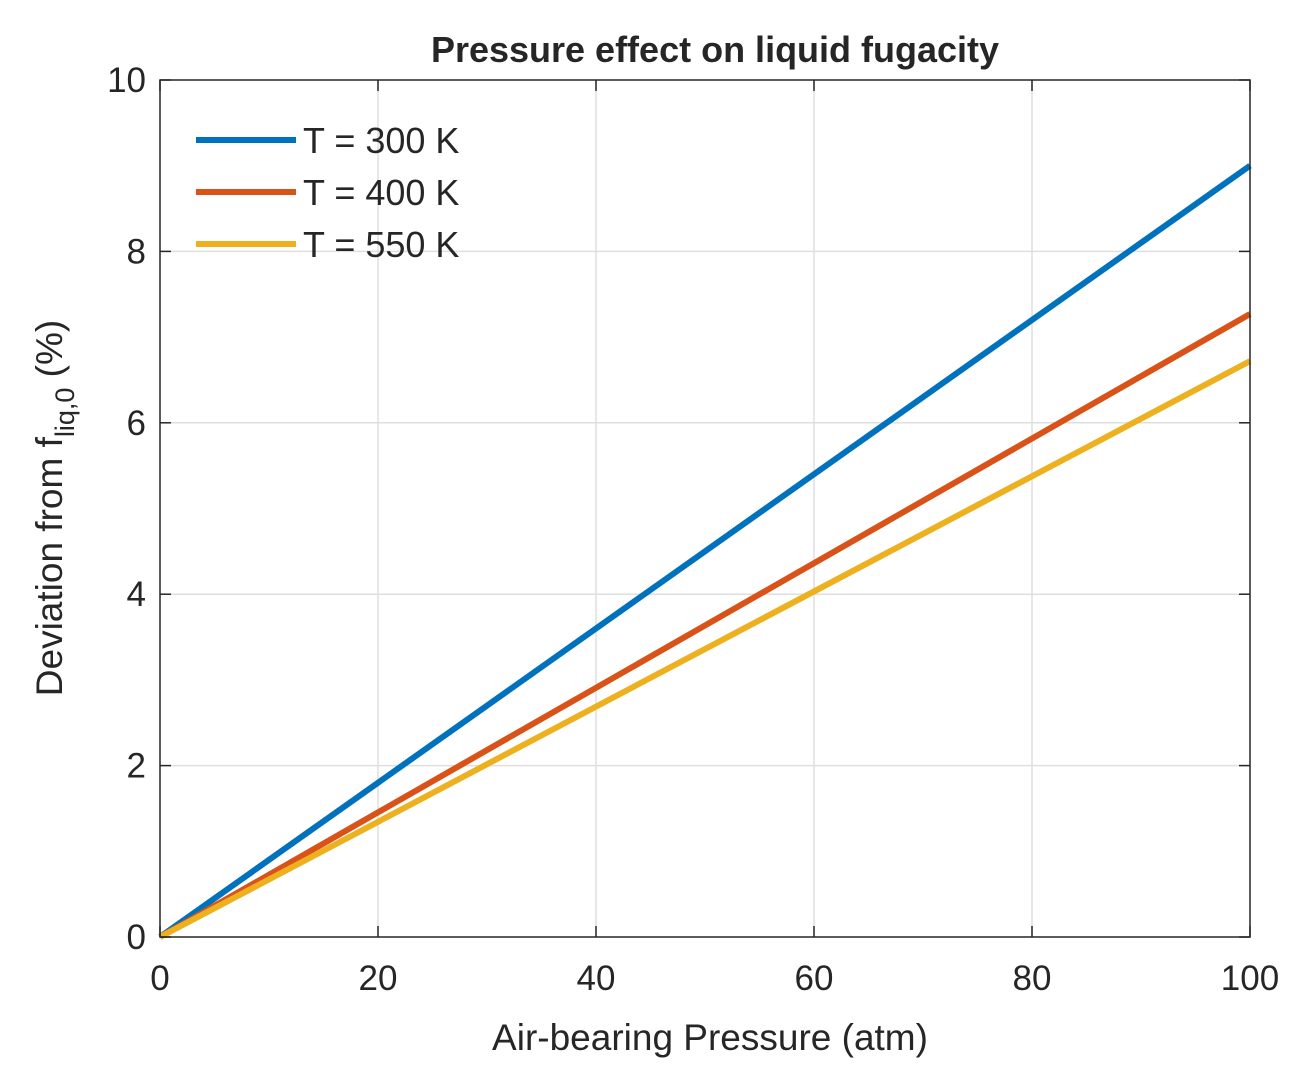 This screenshot has height=1073, width=1302. What do you see at coordinates (714, 978) in the screenshot?
I see `x-tick-labels: 0 20 40 60 80 100` at bounding box center [714, 978].